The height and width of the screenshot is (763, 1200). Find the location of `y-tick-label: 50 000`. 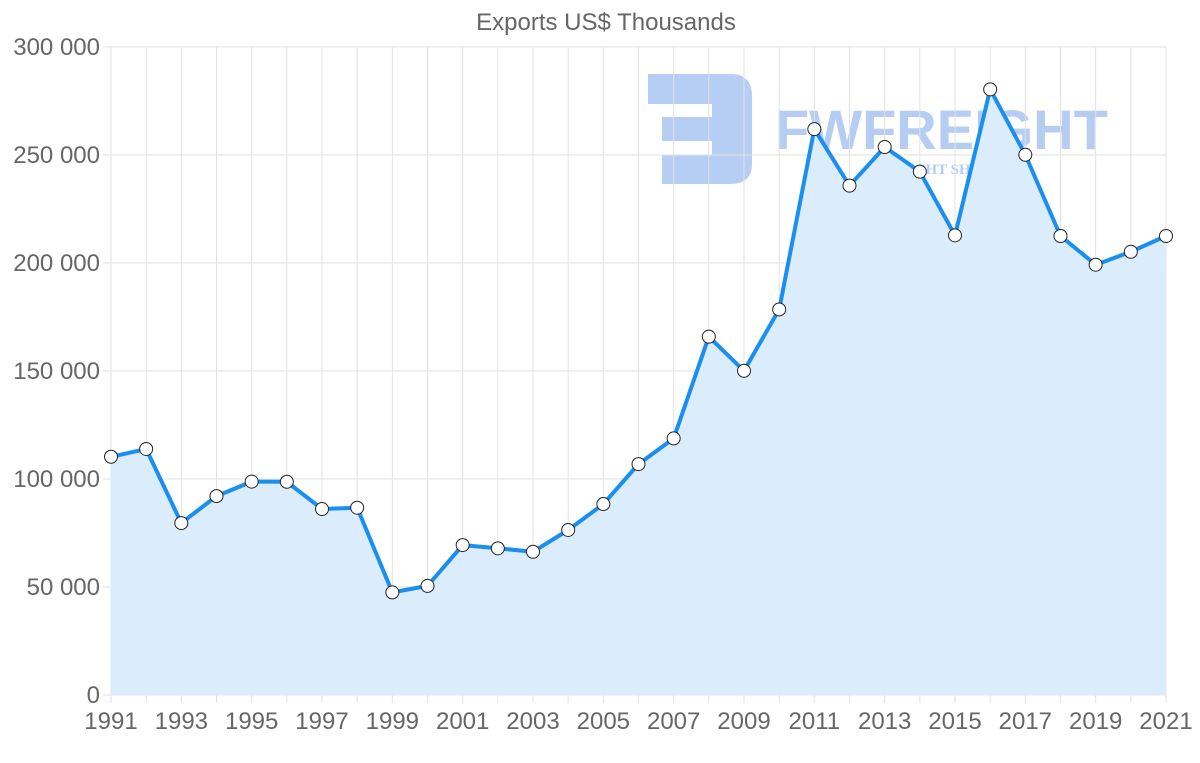

y-tick-label: 50 000 is located at coordinates (63, 587).